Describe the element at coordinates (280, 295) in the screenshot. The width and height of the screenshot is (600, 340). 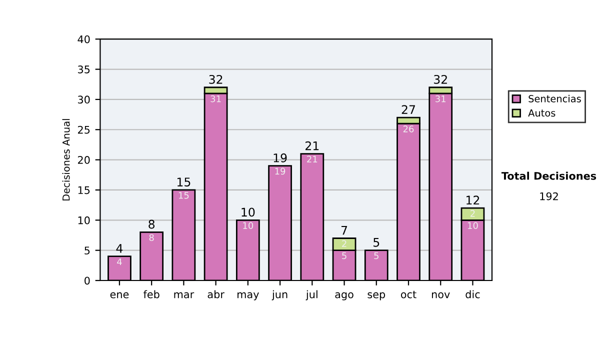
I see `x-tick-label: jun` at that location.